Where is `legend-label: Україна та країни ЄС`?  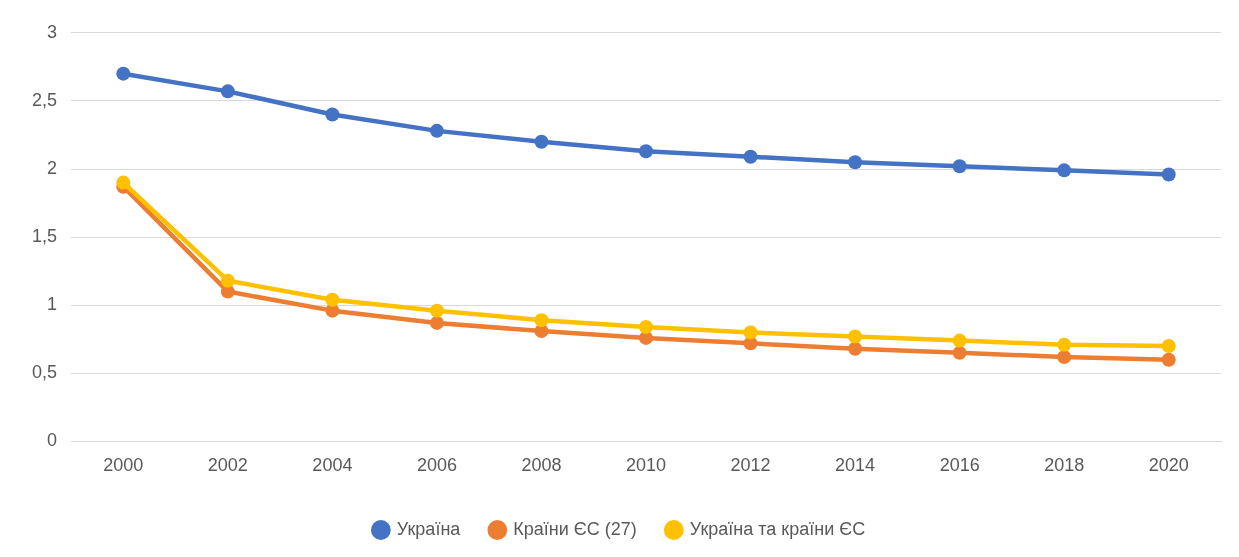
legend-label: Україна та країни ЄС is located at coordinates (777, 528).